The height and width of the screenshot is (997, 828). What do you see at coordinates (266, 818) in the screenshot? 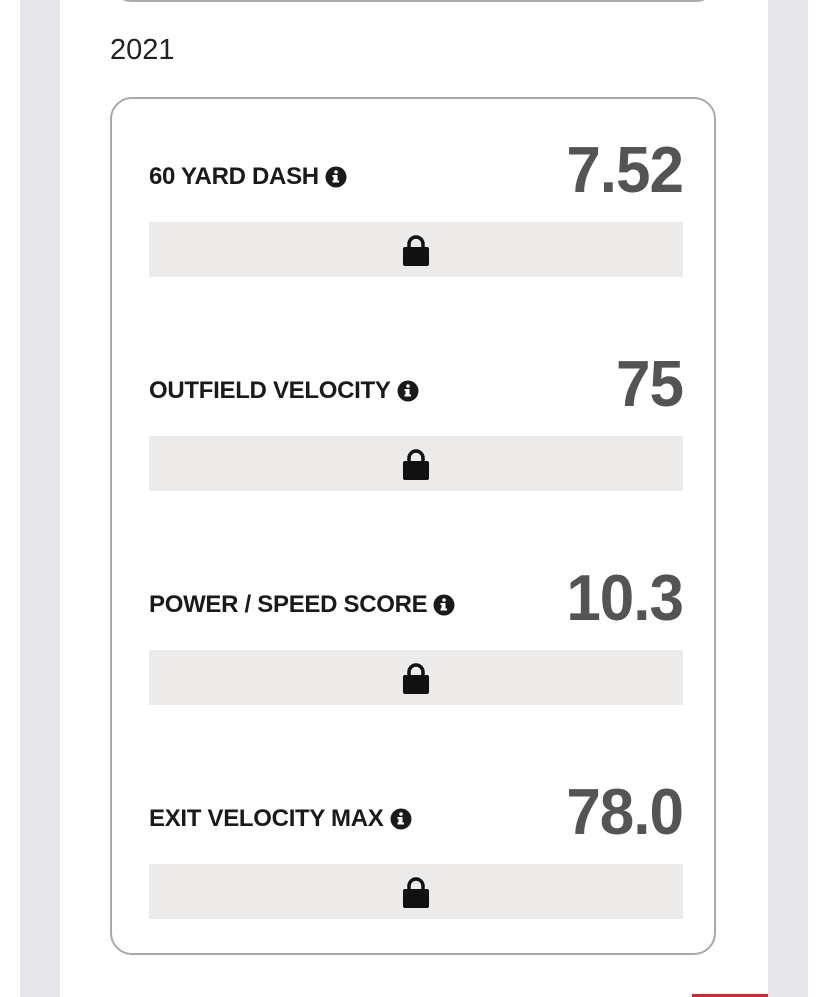
I see `metric-label: EXIT VELOCITY MAX` at bounding box center [266, 818].